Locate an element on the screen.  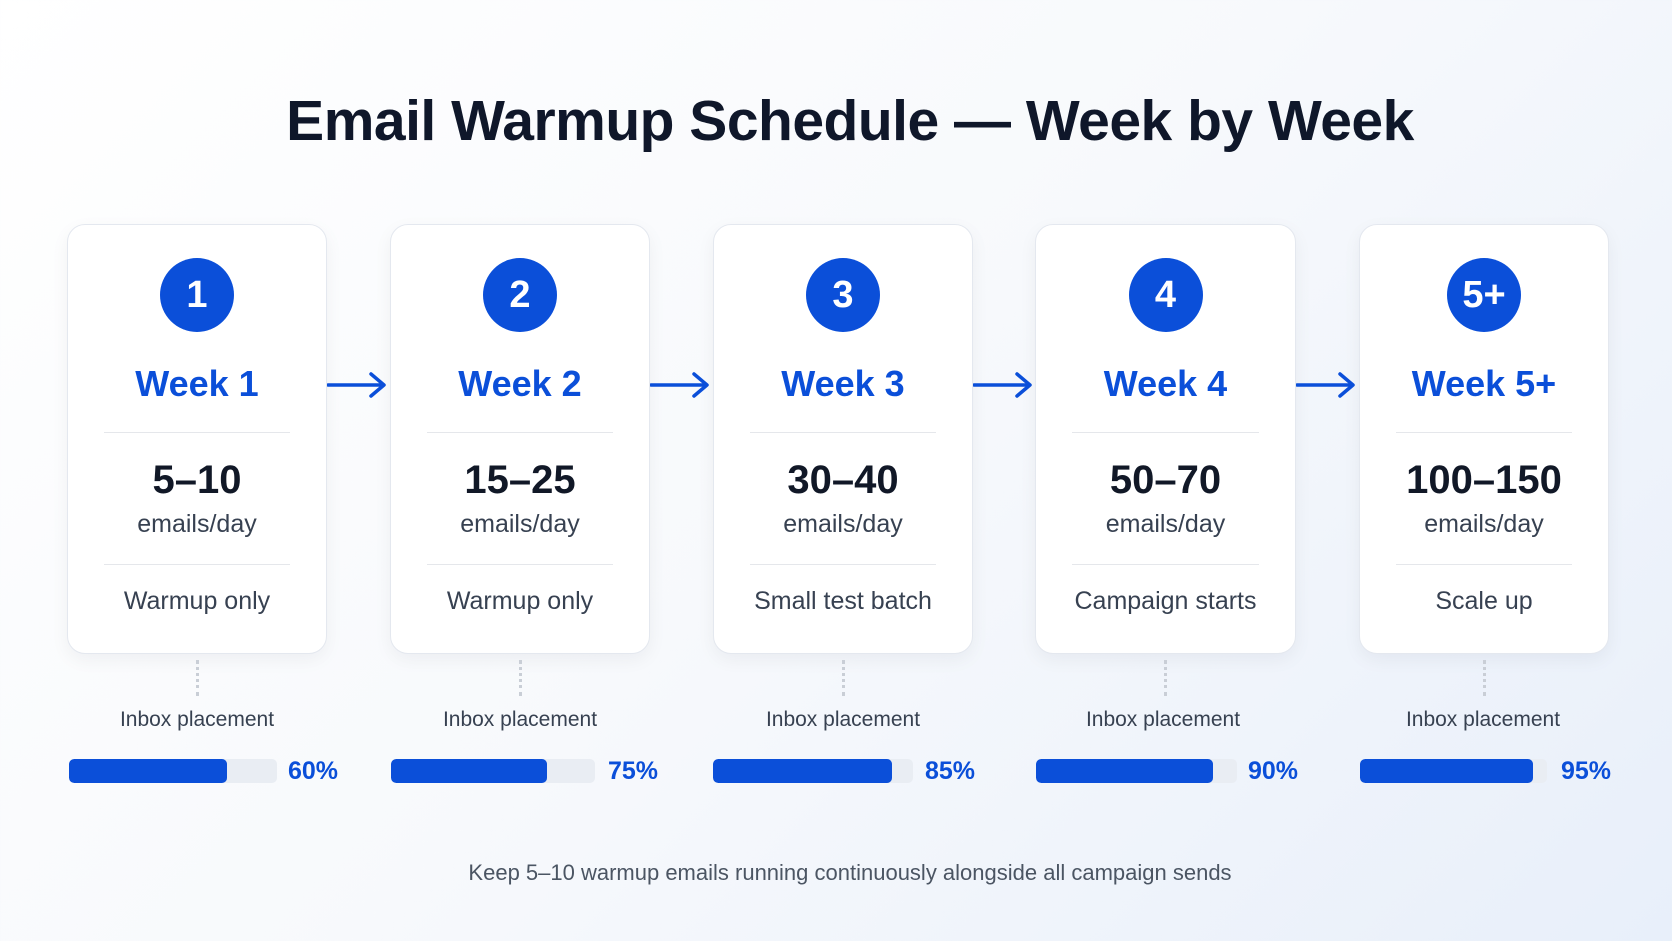
step-number-badge: 4 is located at coordinates (1165, 295).